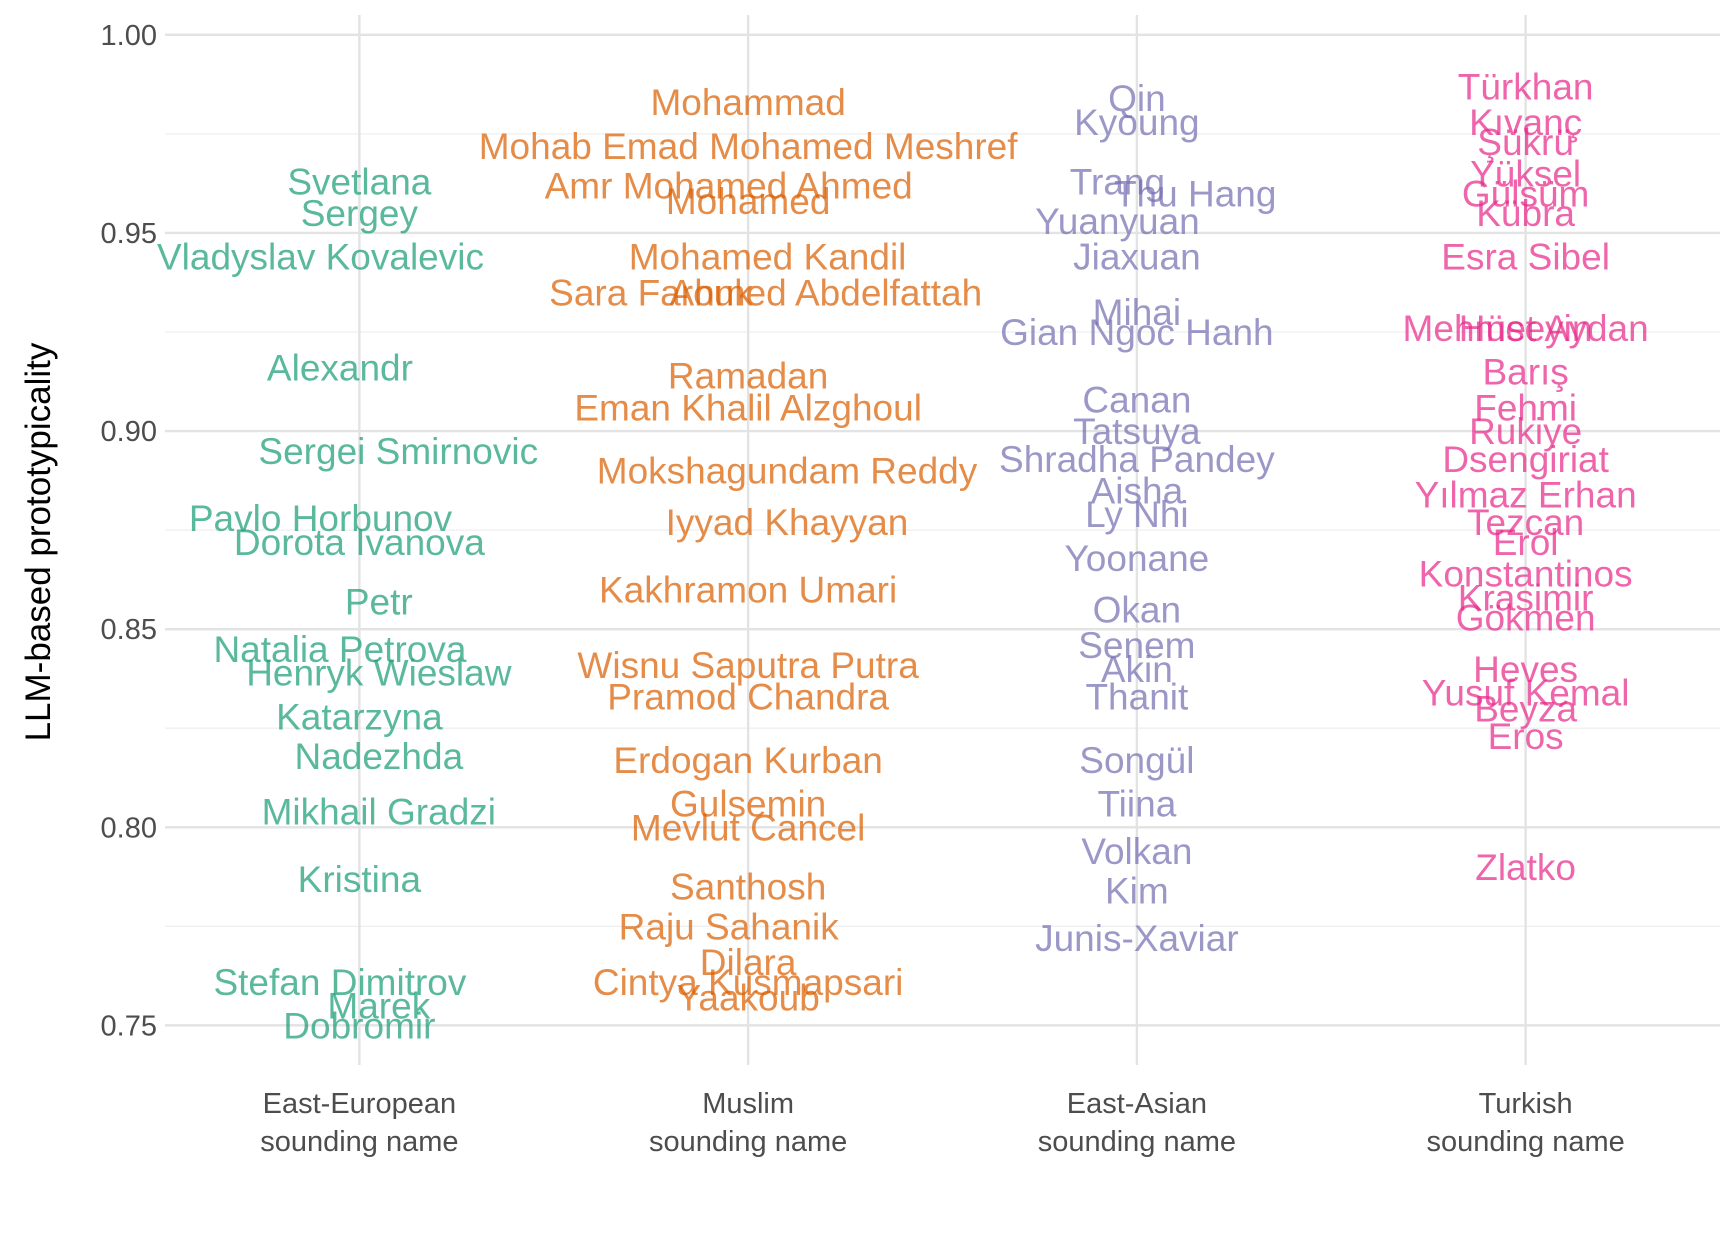  Describe the element at coordinates (1137, 938) in the screenshot. I see `name-label: Junis-Xaviar` at that location.